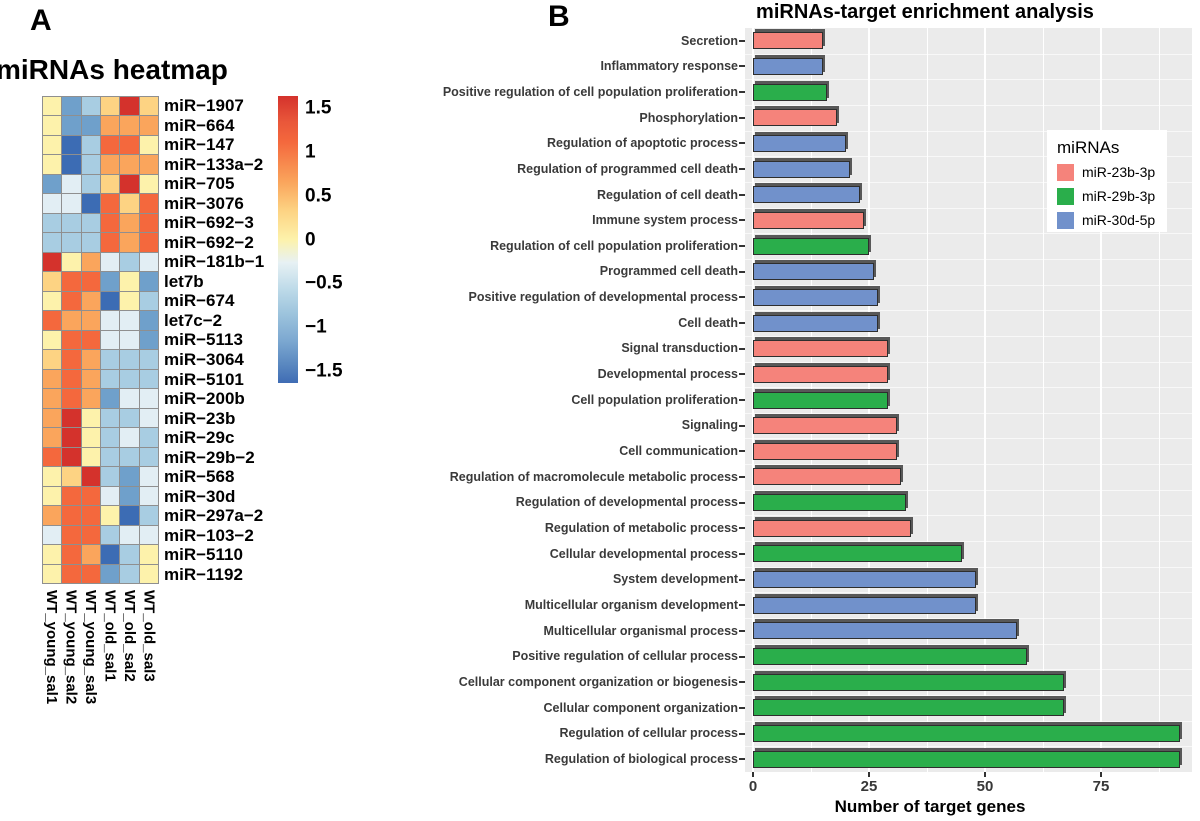 The width and height of the screenshot is (1200, 821). What do you see at coordinates (199, 301) in the screenshot?
I see `heatmap-row-label: miR−674` at bounding box center [199, 301].